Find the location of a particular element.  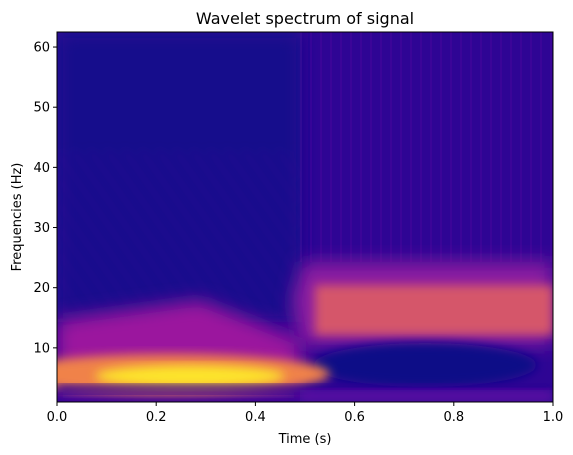

y-tick-label: 10 is located at coordinates (41, 348).